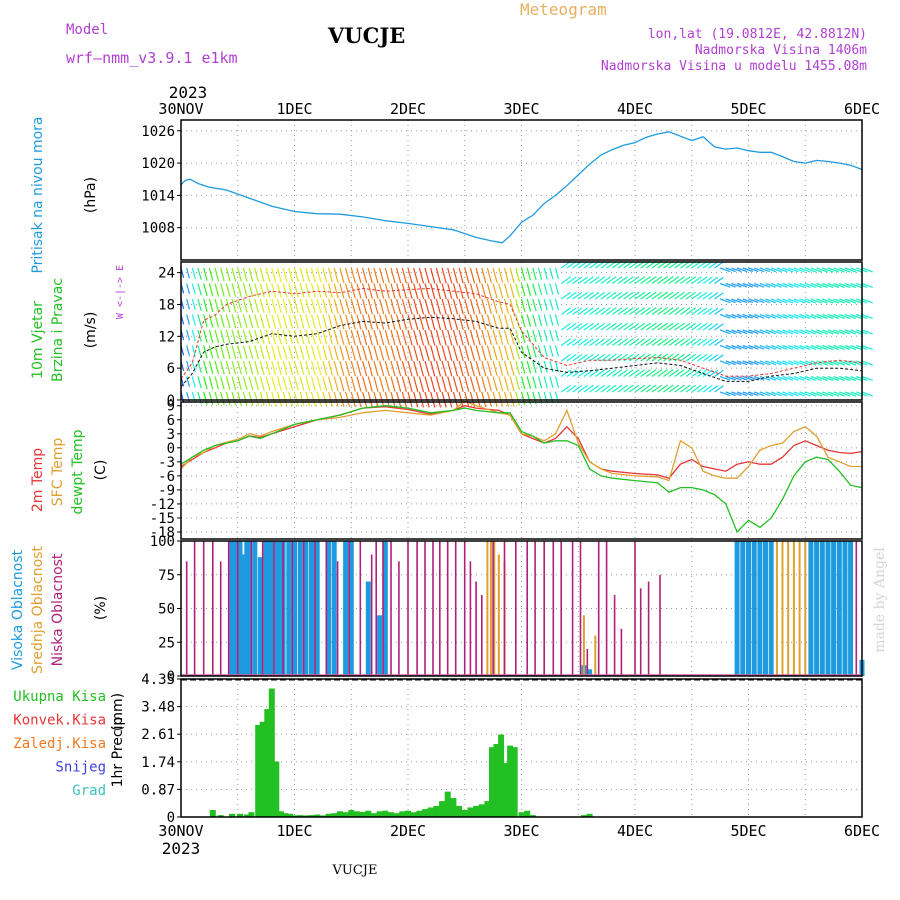 This screenshot has width=900, height=900. I want to click on model-elevation-text: Nadmorska Visina u modelu 1455.08m, so click(734, 66).